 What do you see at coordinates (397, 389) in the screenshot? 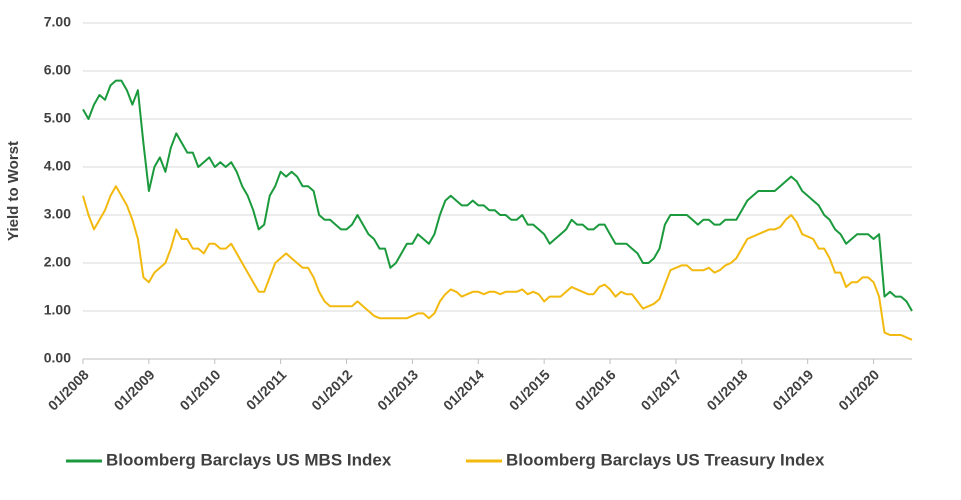
I see `x-tick-label: 01/2013` at bounding box center [397, 389].